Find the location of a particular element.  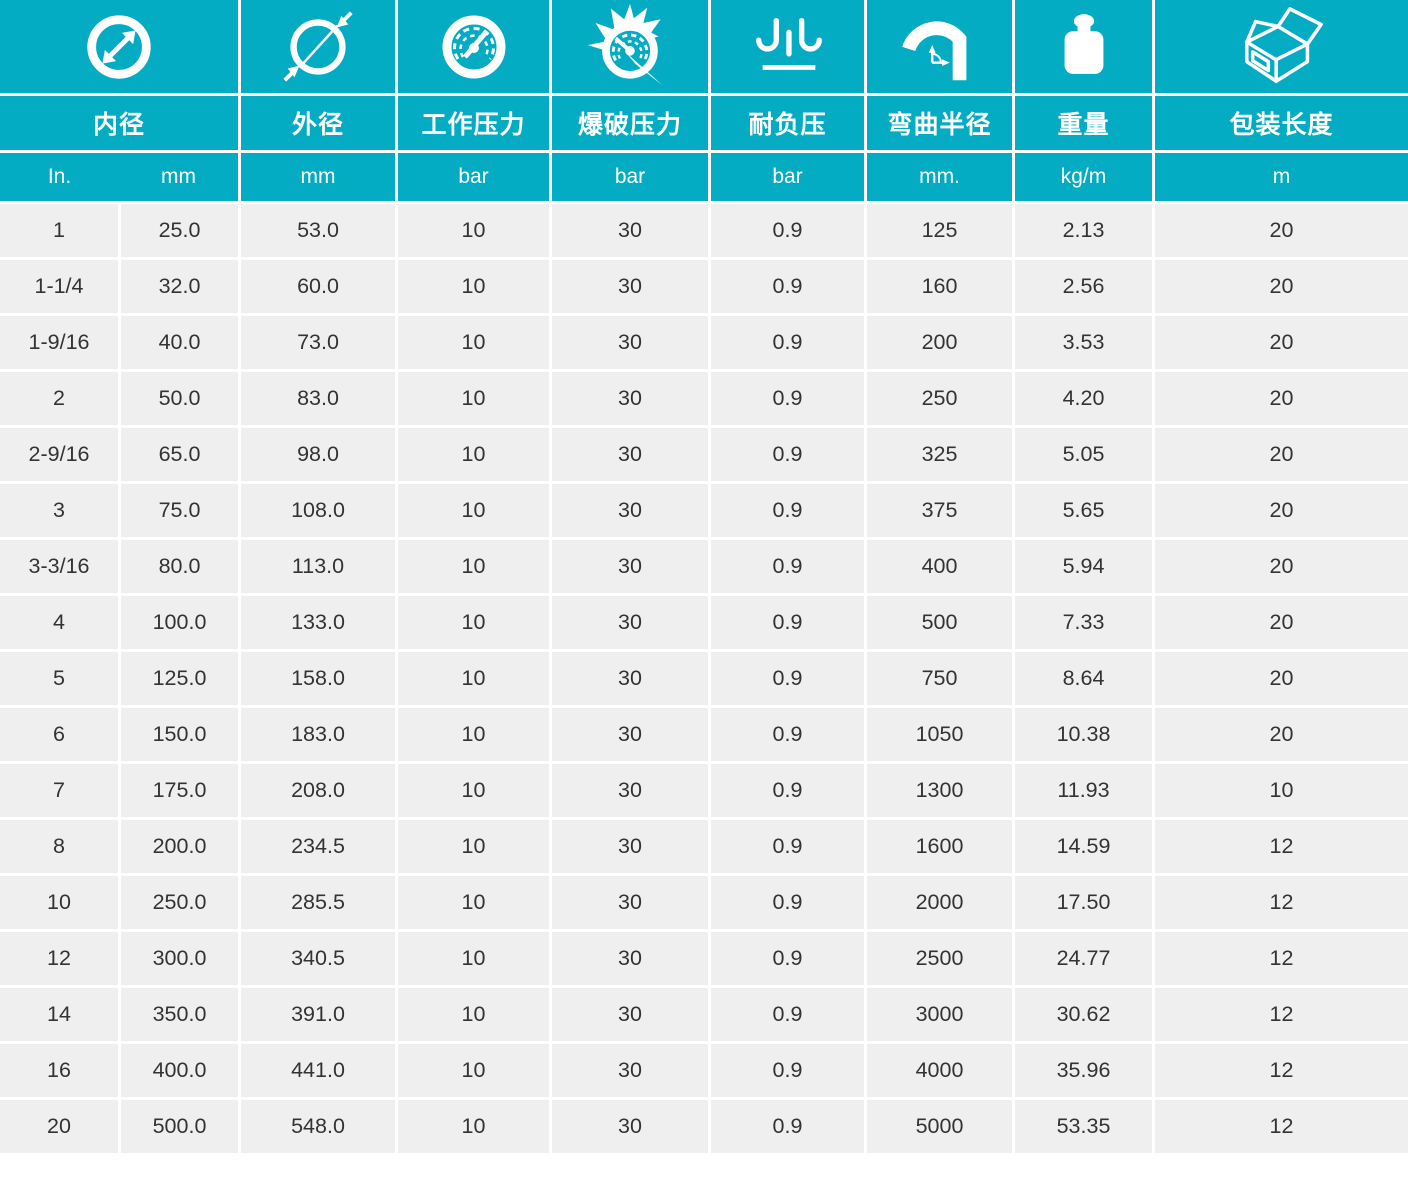

working-pressure-header-cell is located at coordinates (473, 46).